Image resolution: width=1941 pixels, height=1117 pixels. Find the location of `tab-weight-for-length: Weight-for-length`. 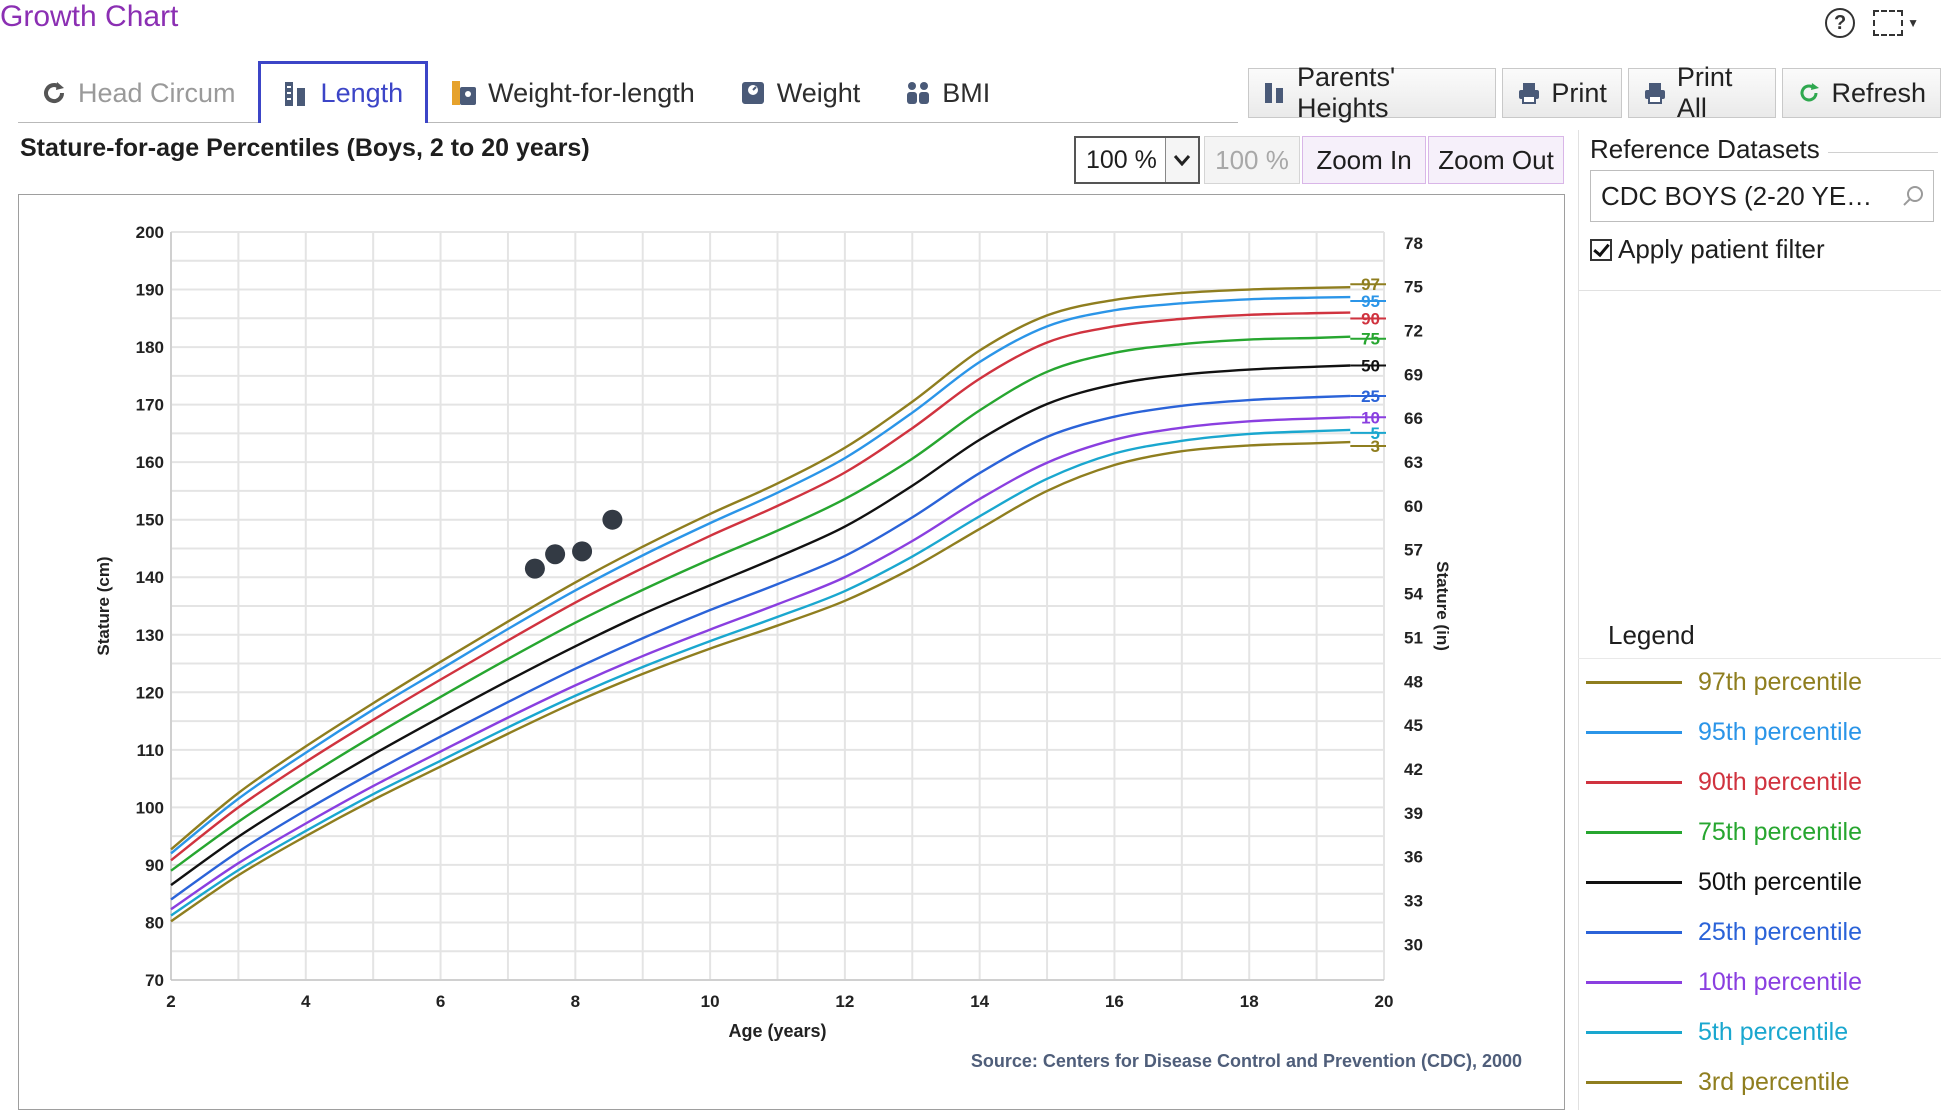

tab-weight-for-length: Weight-for-length is located at coordinates (572, 93).